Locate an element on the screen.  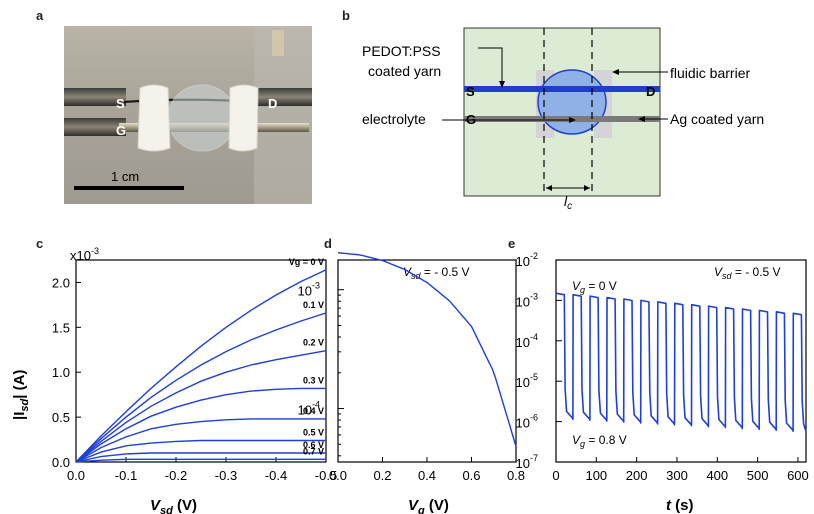
c-xlabel: Vsd (V) is located at coordinates (173, 505).